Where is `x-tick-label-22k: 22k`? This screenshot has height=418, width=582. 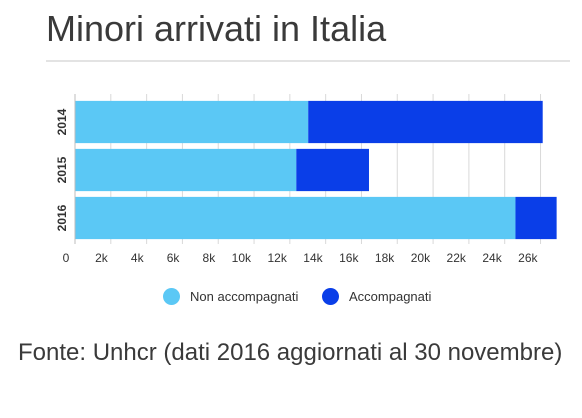
x-tick-label-22k: 22k is located at coordinates (457, 258).